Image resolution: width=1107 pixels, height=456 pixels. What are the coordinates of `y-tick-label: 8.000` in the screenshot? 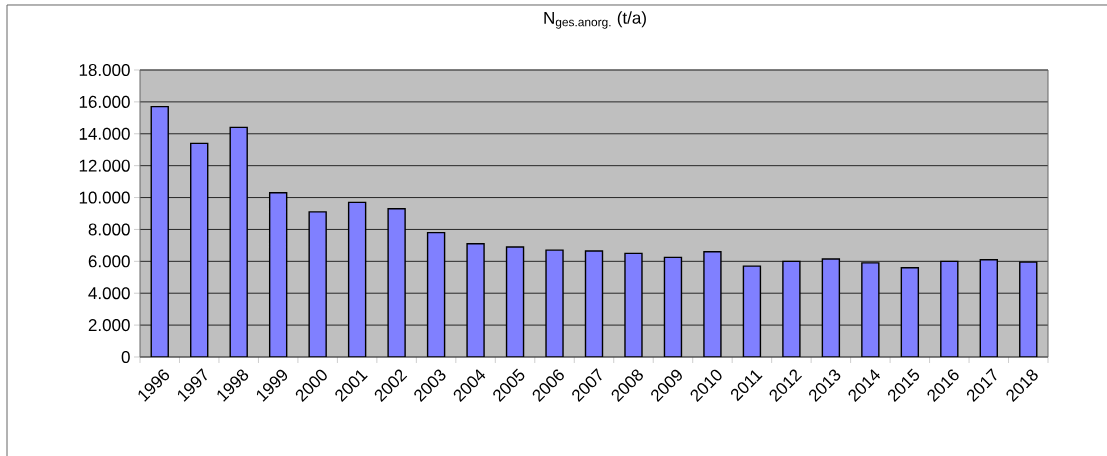 It's located at (109, 229).